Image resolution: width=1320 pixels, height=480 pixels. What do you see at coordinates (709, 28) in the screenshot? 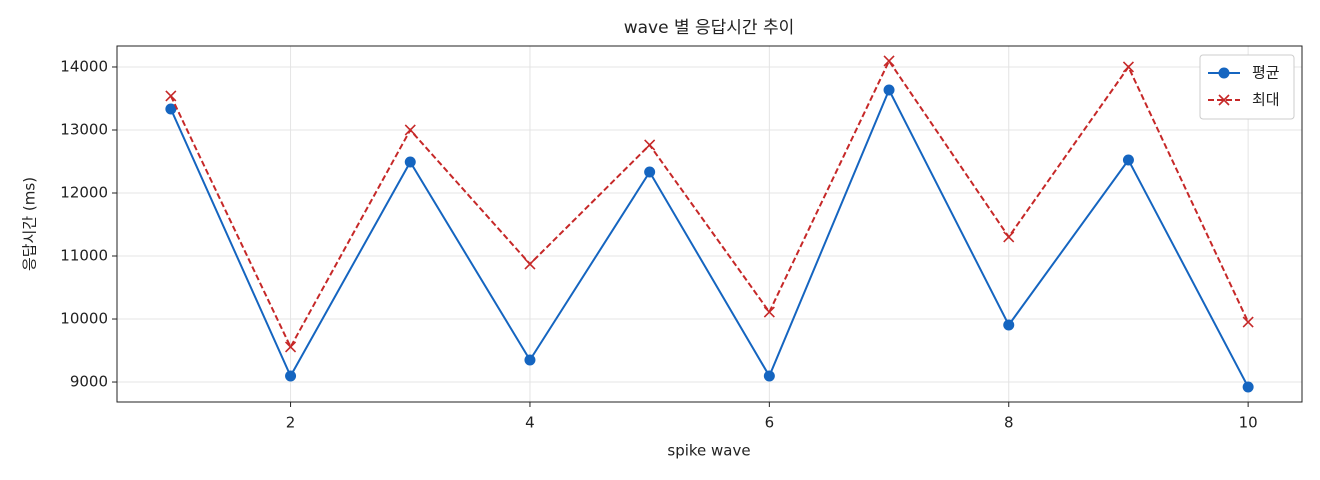
I see `chart-title: wave 별 응답시간 추이` at bounding box center [709, 28].